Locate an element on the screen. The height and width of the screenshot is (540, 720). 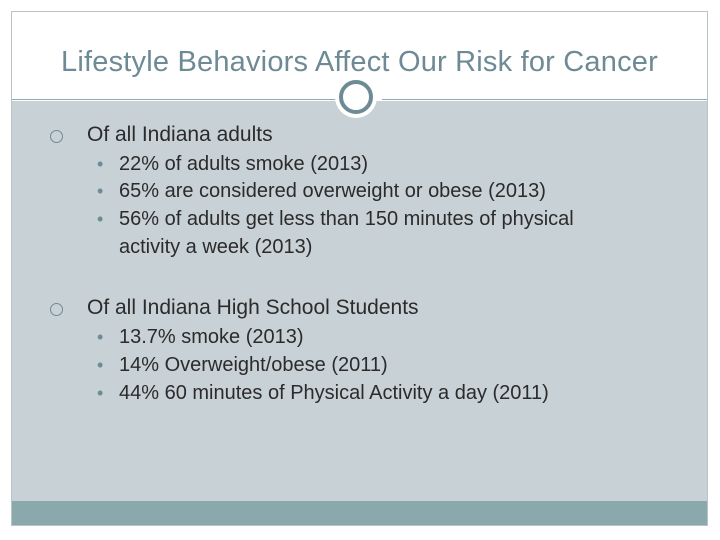
list-item-text: activity a week (2013) is located at coordinates (216, 247).